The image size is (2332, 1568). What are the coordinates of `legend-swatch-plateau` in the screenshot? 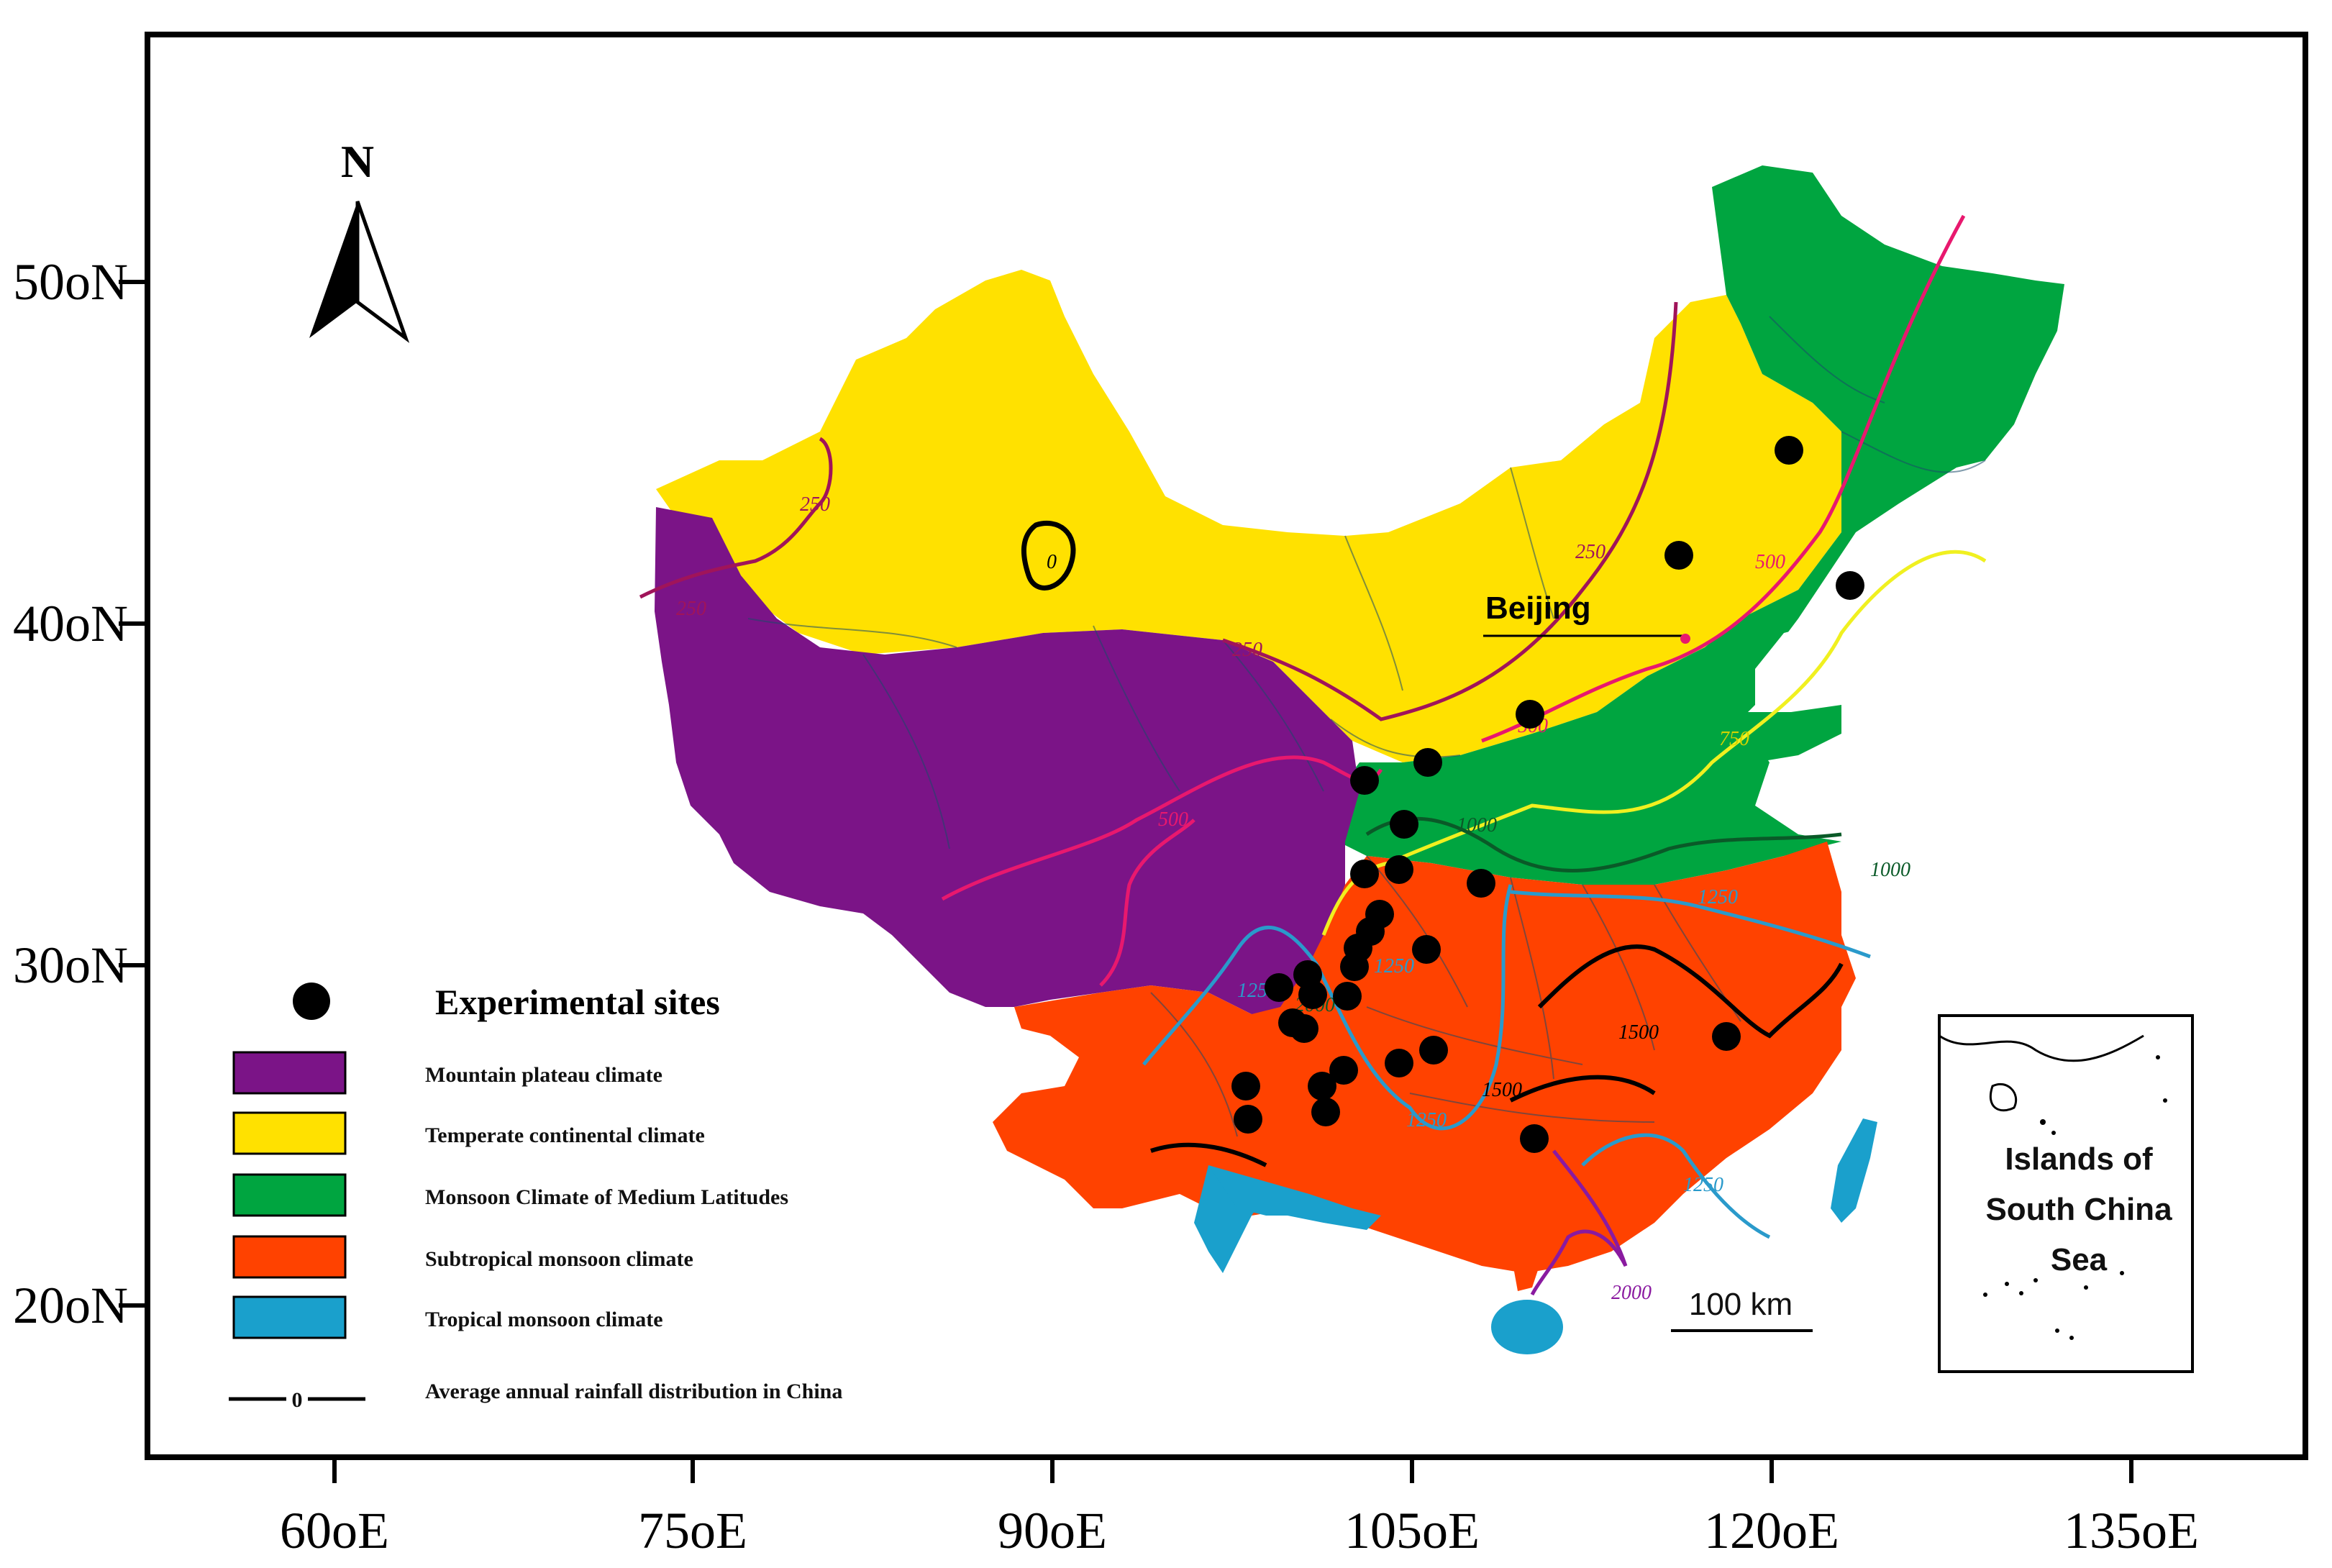 It's located at (289, 1073).